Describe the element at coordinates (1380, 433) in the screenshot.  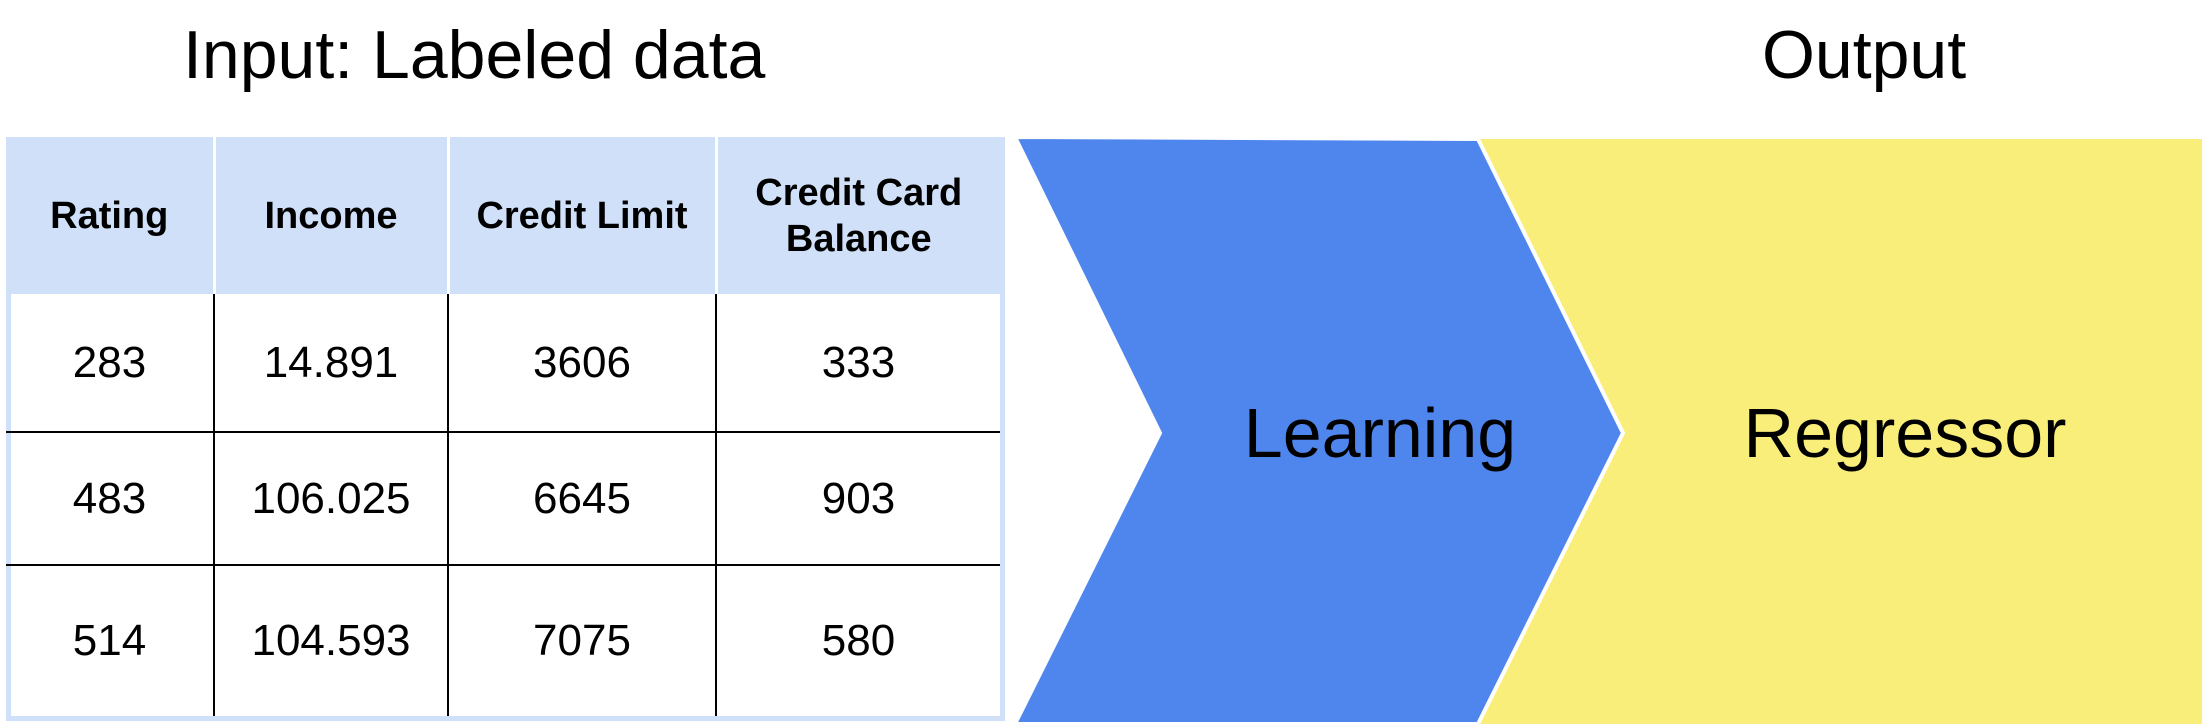
I see `learning-label: Learning` at that location.